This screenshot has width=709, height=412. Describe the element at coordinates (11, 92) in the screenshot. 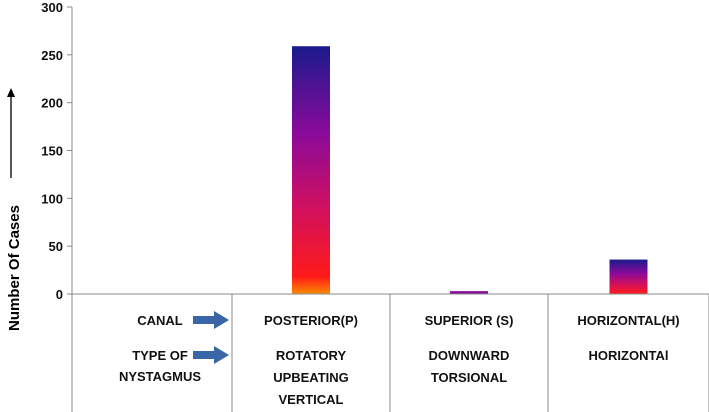

I see `y-axis-arrow-head` at that location.